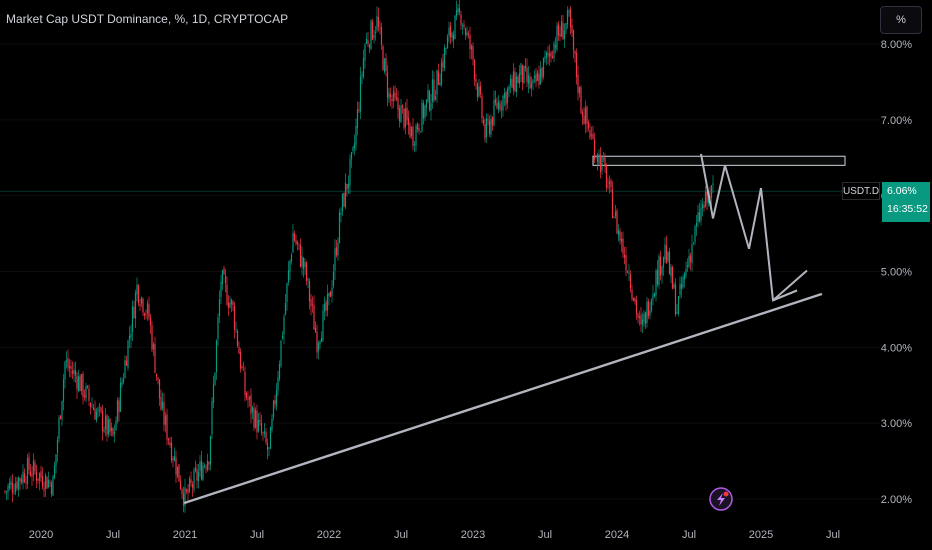 The image size is (932, 550). Describe the element at coordinates (721, 499) in the screenshot. I see `lightning-icon` at that location.